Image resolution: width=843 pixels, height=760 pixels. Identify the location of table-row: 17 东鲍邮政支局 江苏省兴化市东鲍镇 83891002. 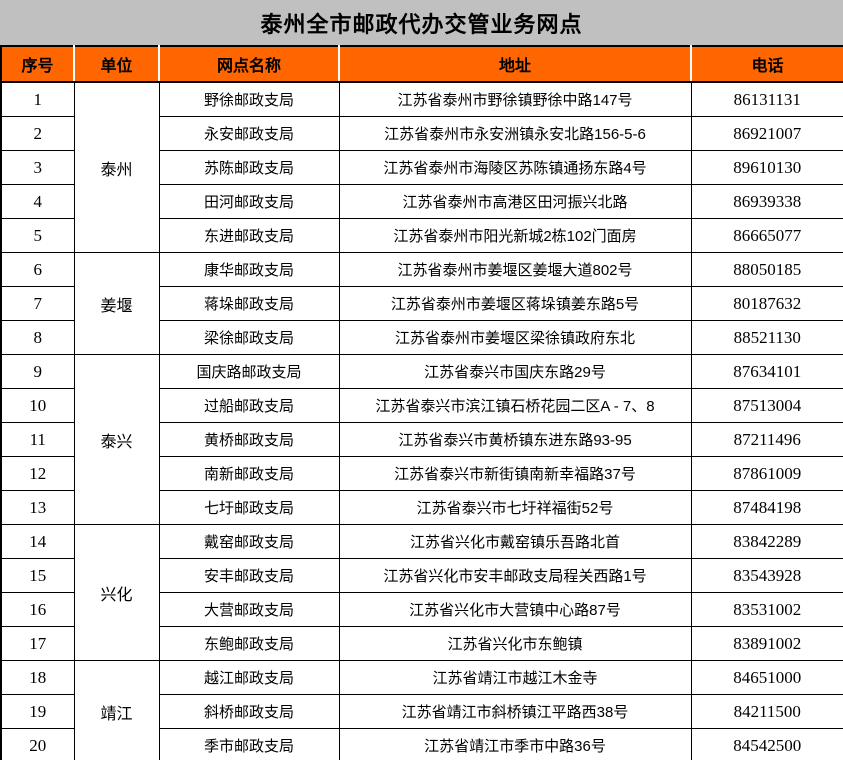
(421, 643).